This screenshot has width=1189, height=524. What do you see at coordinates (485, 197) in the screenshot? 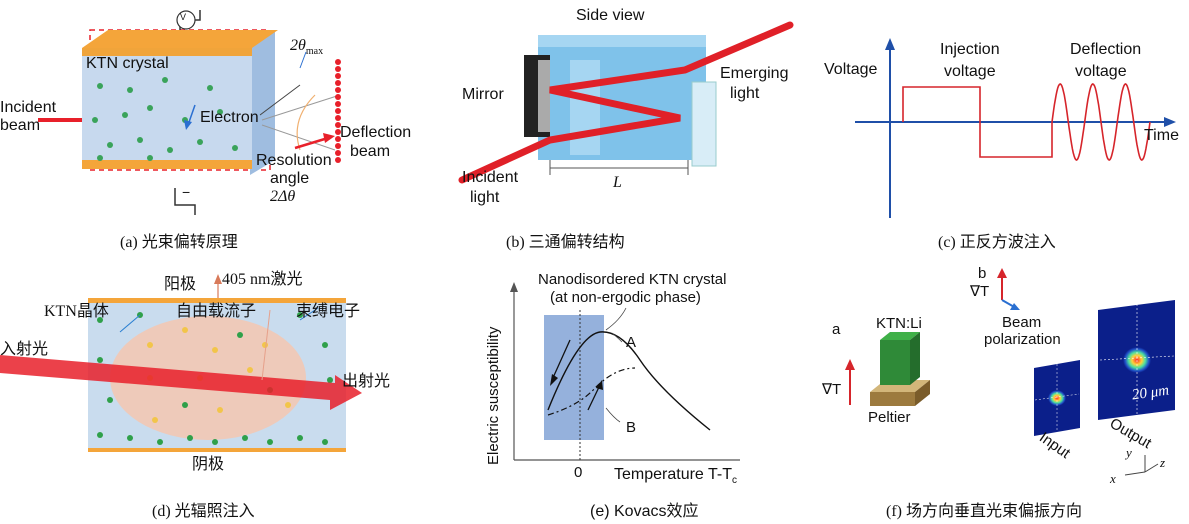
I see `incident-label-2: light` at bounding box center [485, 197].